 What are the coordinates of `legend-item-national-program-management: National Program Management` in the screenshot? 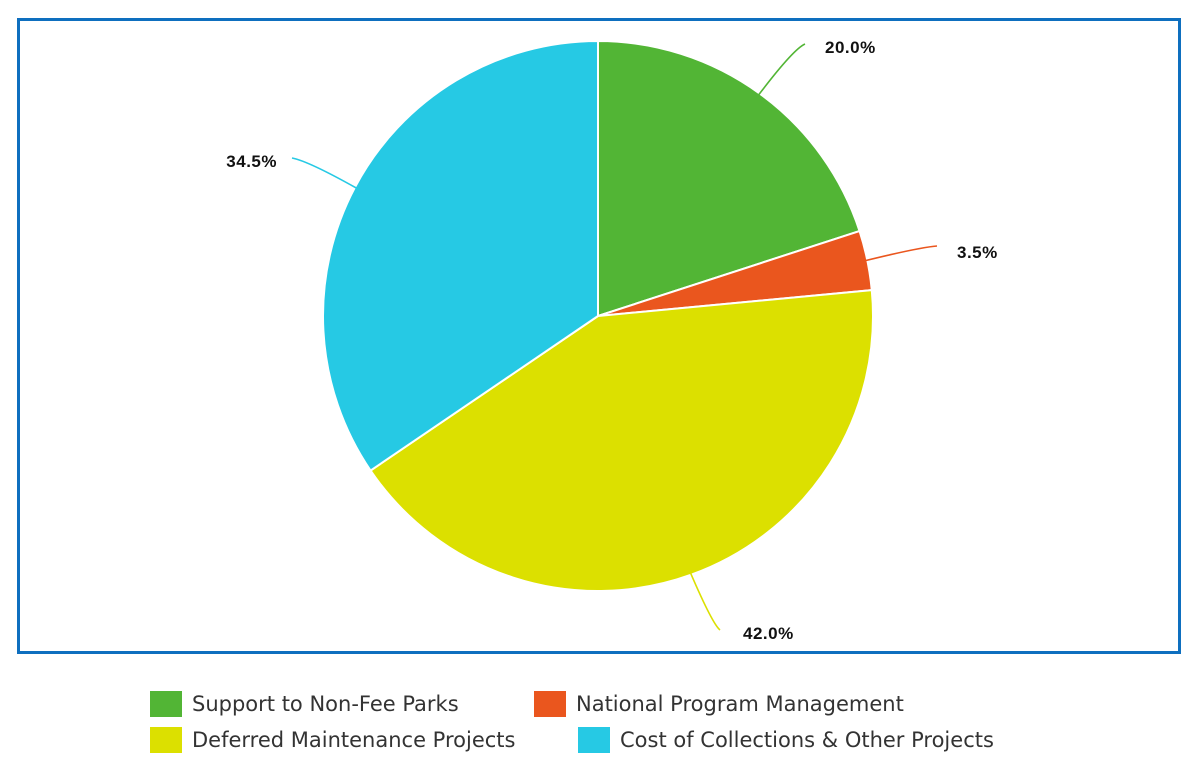 It's located at (719, 704).